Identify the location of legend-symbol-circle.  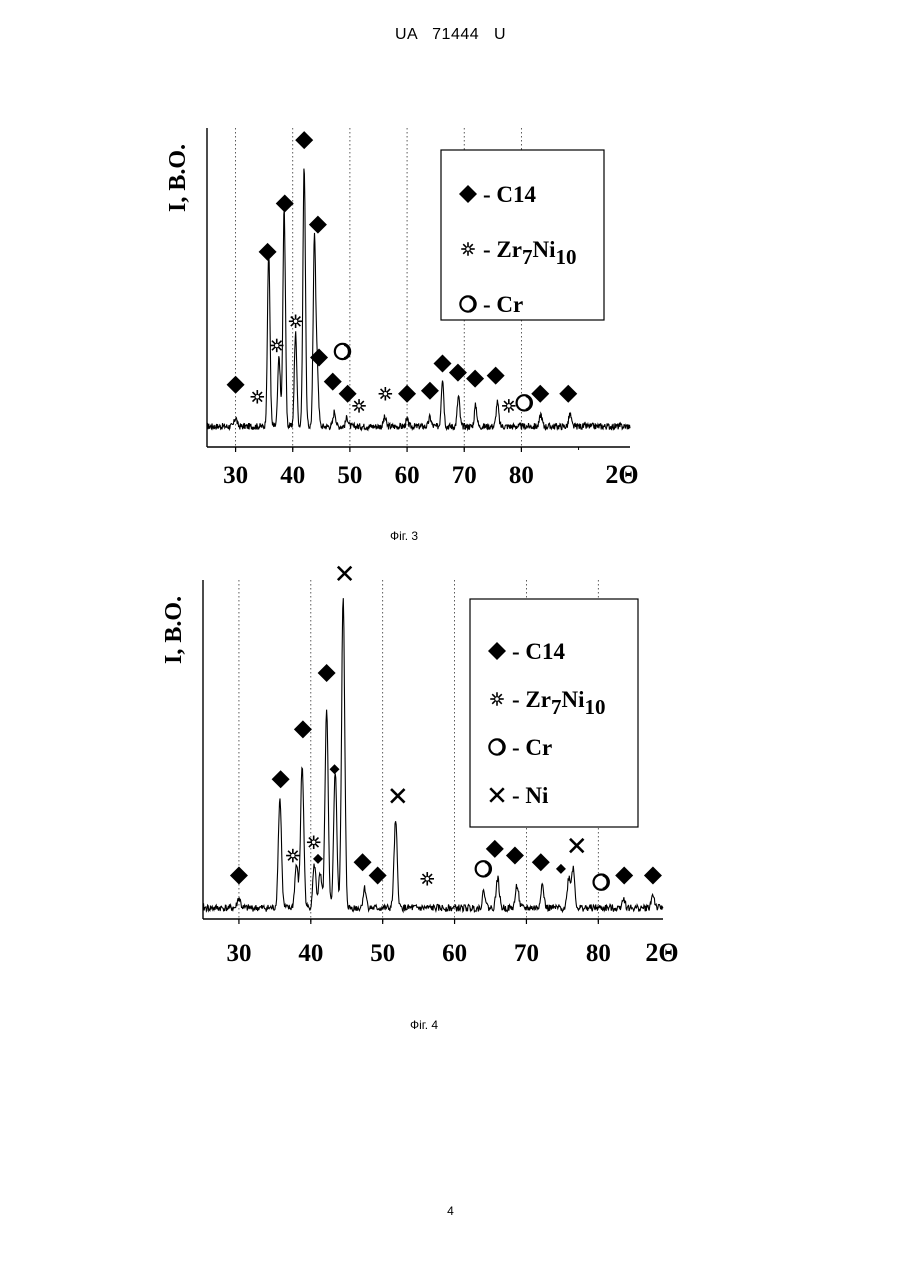
(496, 746).